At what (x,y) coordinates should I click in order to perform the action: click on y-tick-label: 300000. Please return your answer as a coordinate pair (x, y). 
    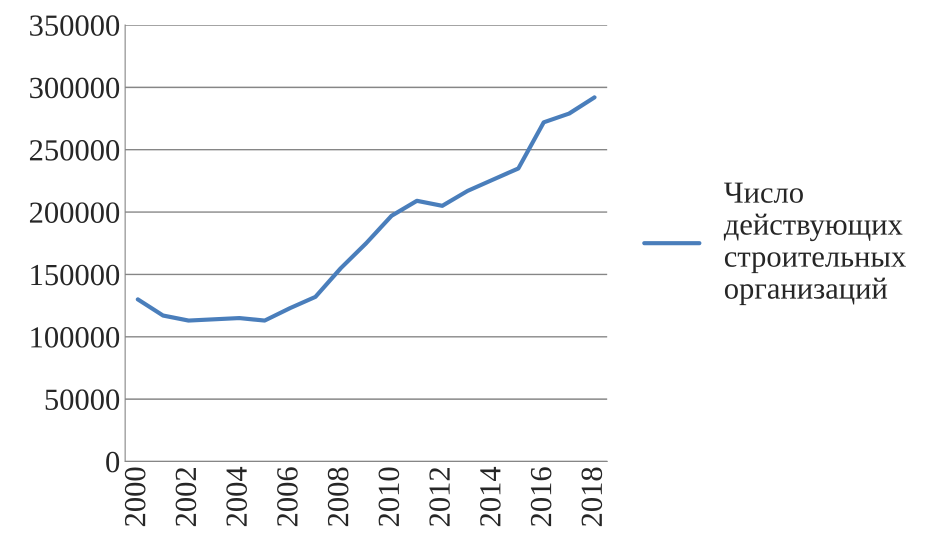
    Looking at the image, I should click on (75, 88).